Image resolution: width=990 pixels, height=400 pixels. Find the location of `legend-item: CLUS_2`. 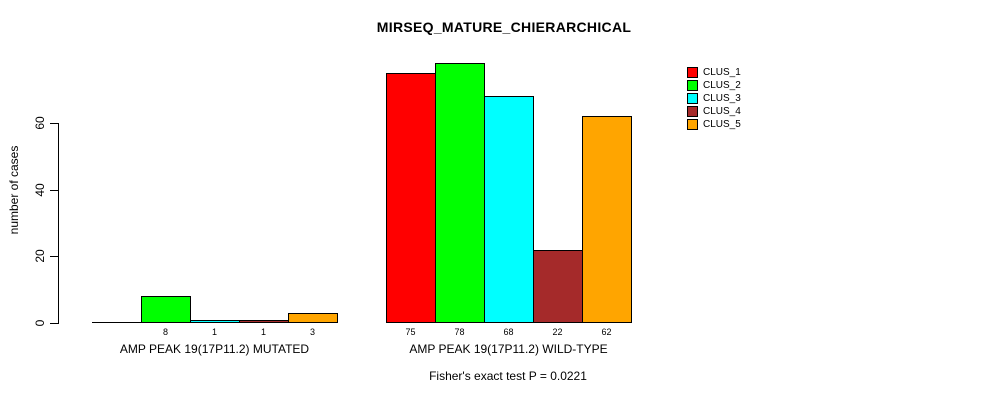

legend-item: CLUS_2 is located at coordinates (714, 85).